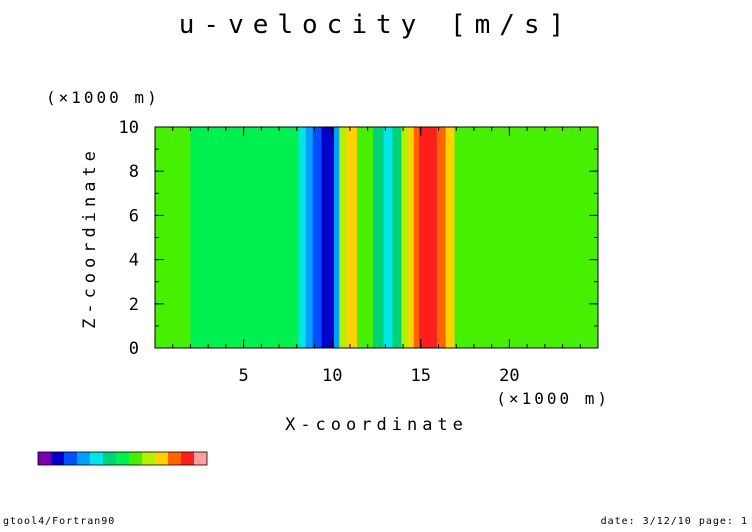 Image resolution: width=752 pixels, height=532 pixels. I want to click on chart-title: u-velocity [m/s], so click(376, 25).